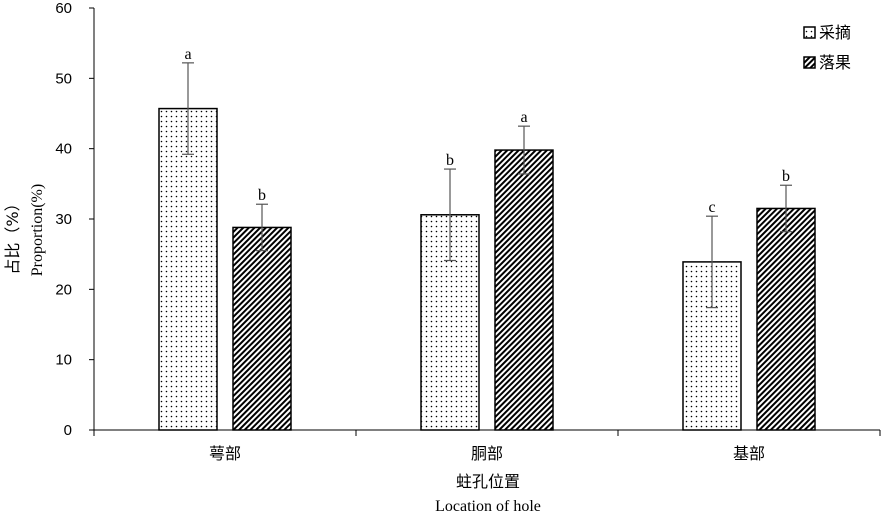  What do you see at coordinates (75, 219) in the screenshot?
I see `y-axis: 0 10 20 30 40 50 60` at bounding box center [75, 219].